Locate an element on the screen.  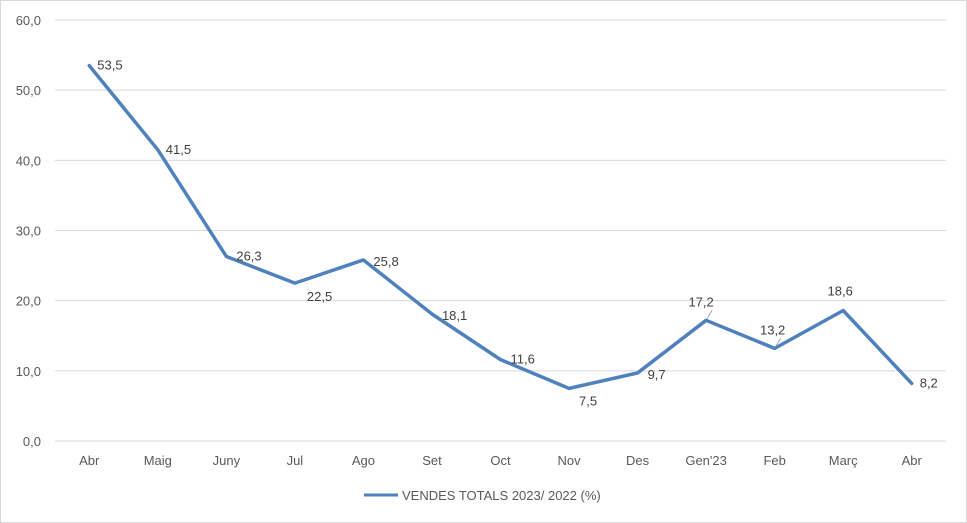
data-label: 41,5 is located at coordinates (178, 149).